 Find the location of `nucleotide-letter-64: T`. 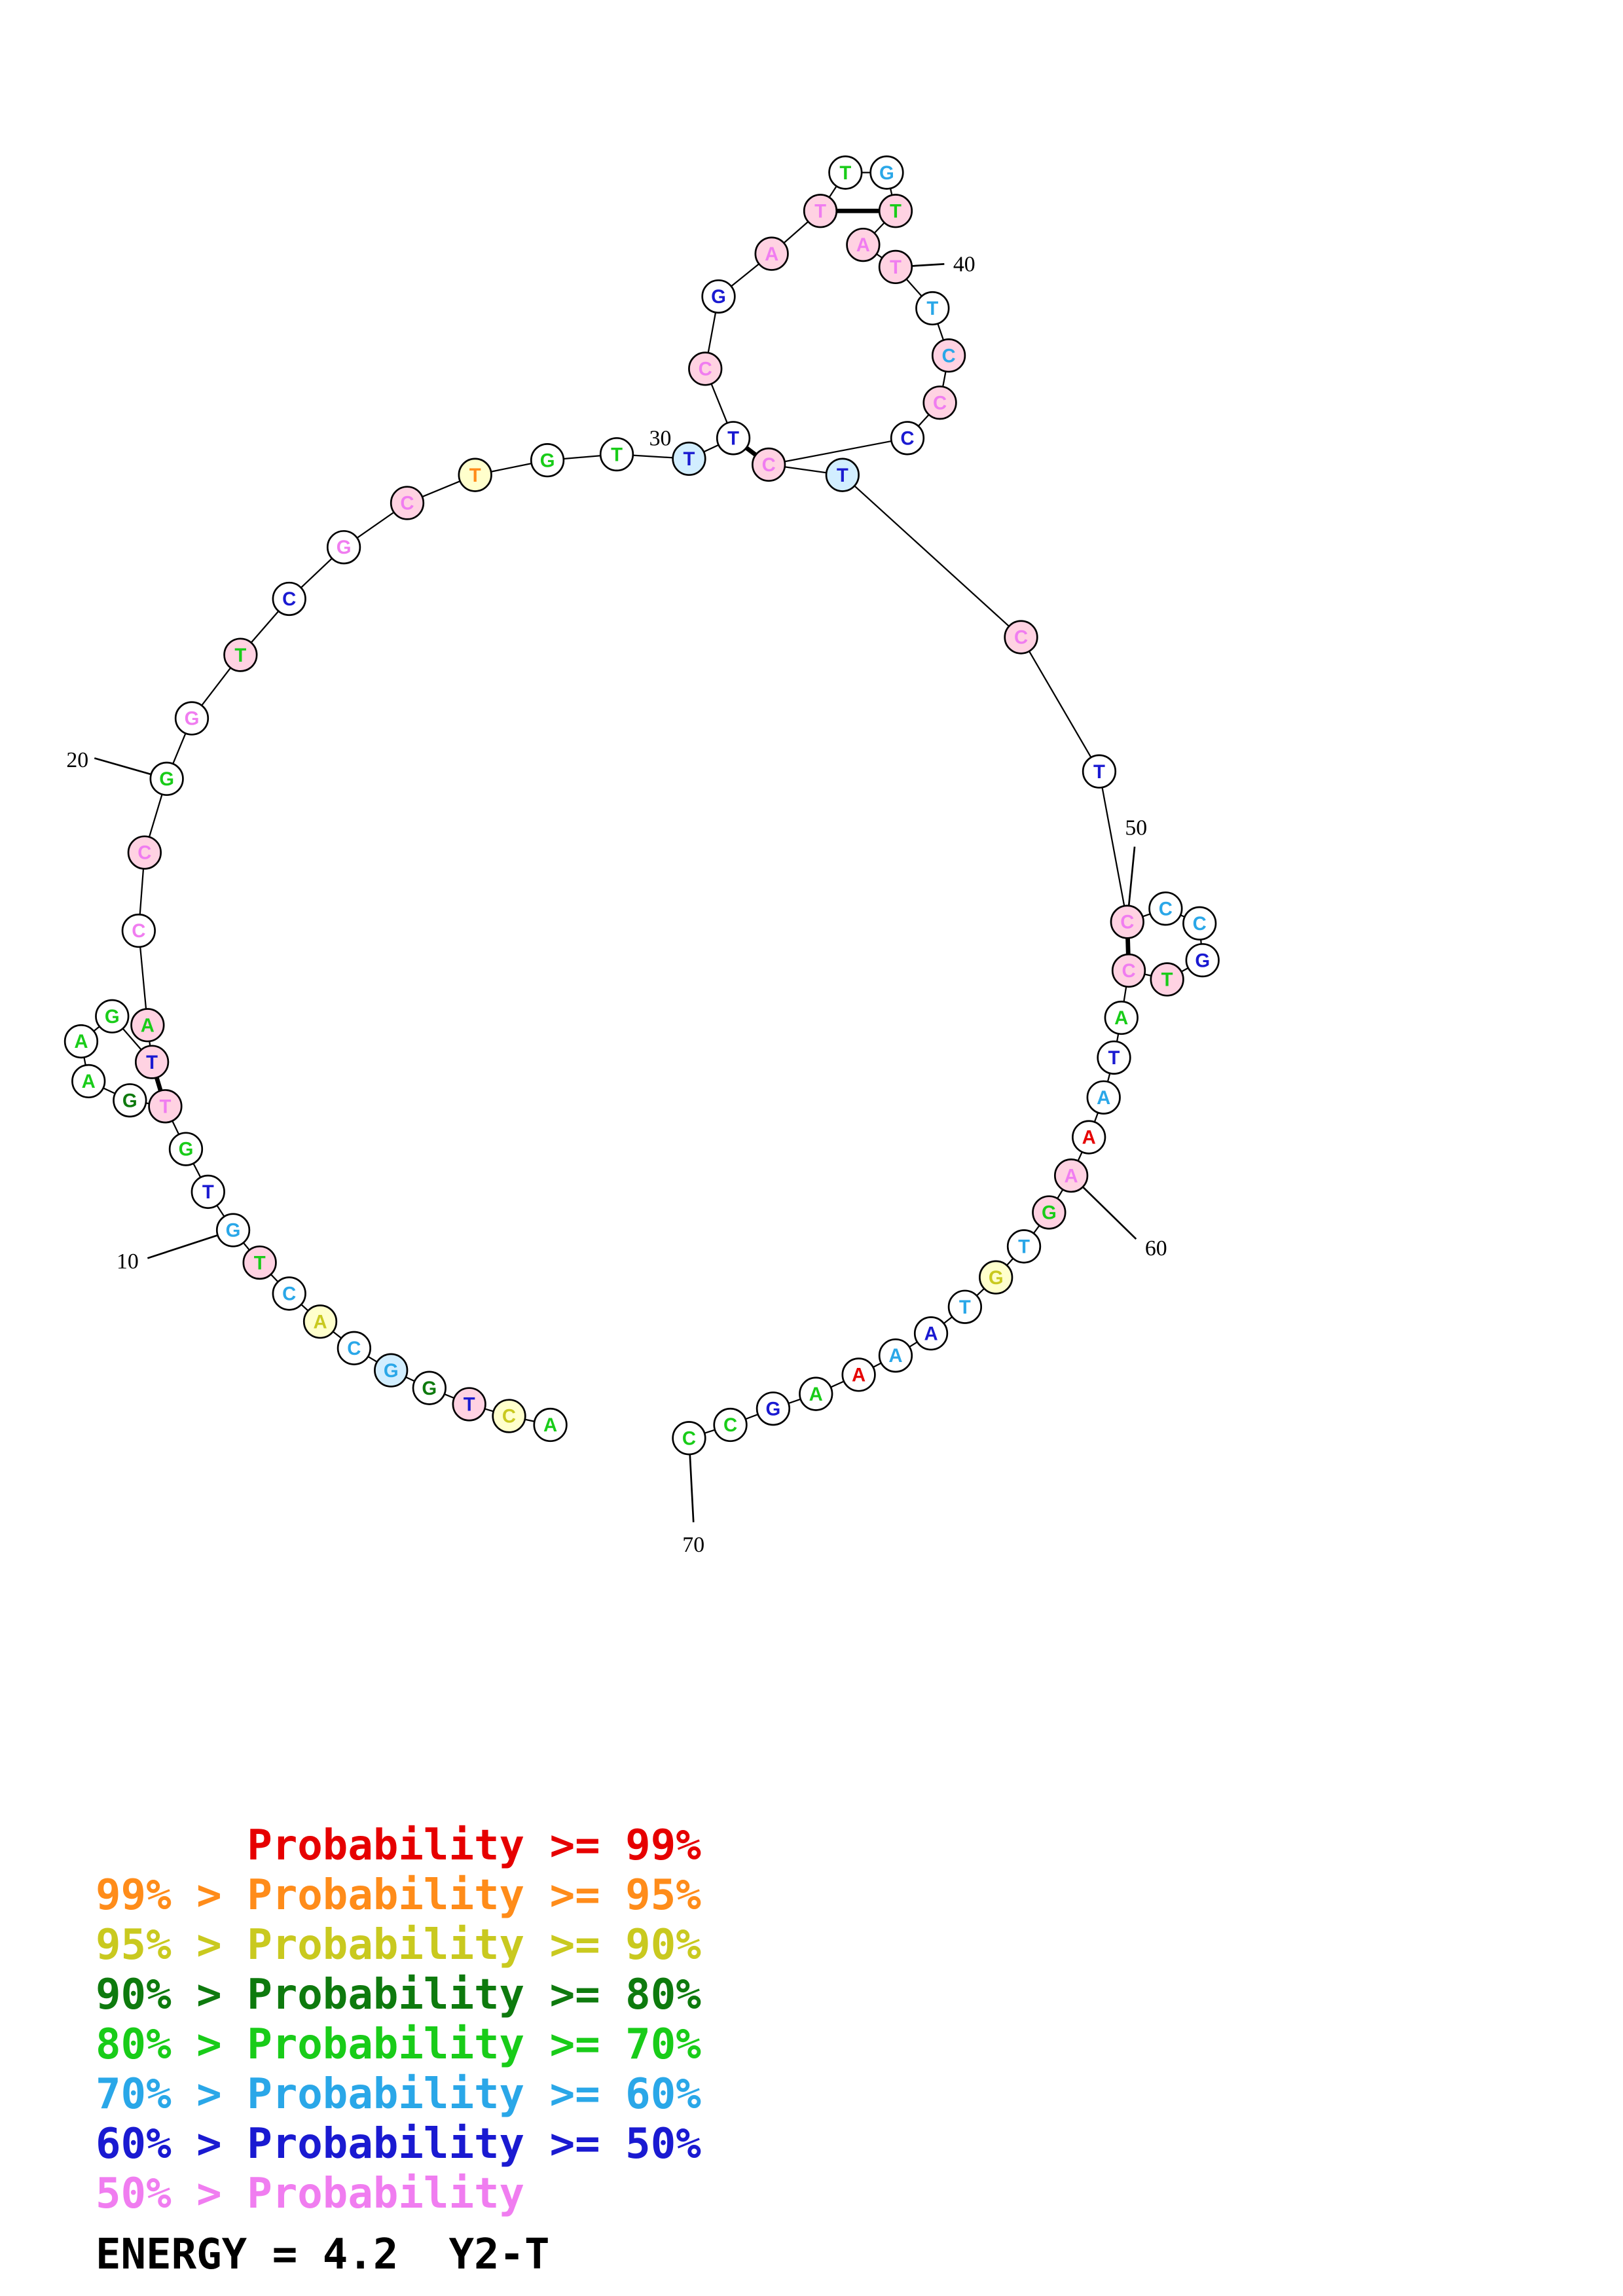

nucleotide-letter-64: T is located at coordinates (965, 1307).